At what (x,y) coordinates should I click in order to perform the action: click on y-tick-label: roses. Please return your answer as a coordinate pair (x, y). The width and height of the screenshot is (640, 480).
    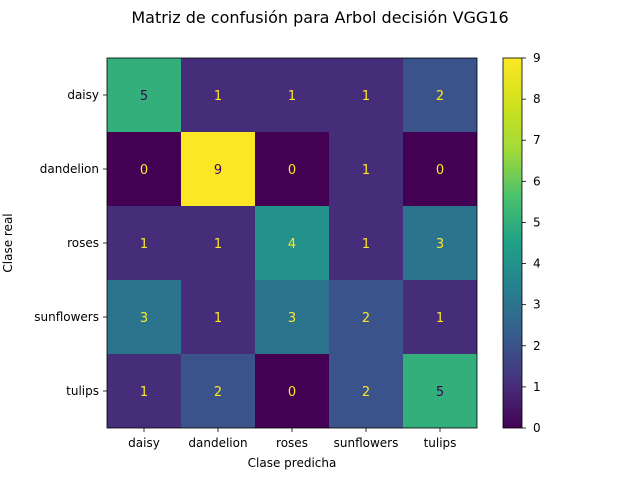
    Looking at the image, I should click on (83, 243).